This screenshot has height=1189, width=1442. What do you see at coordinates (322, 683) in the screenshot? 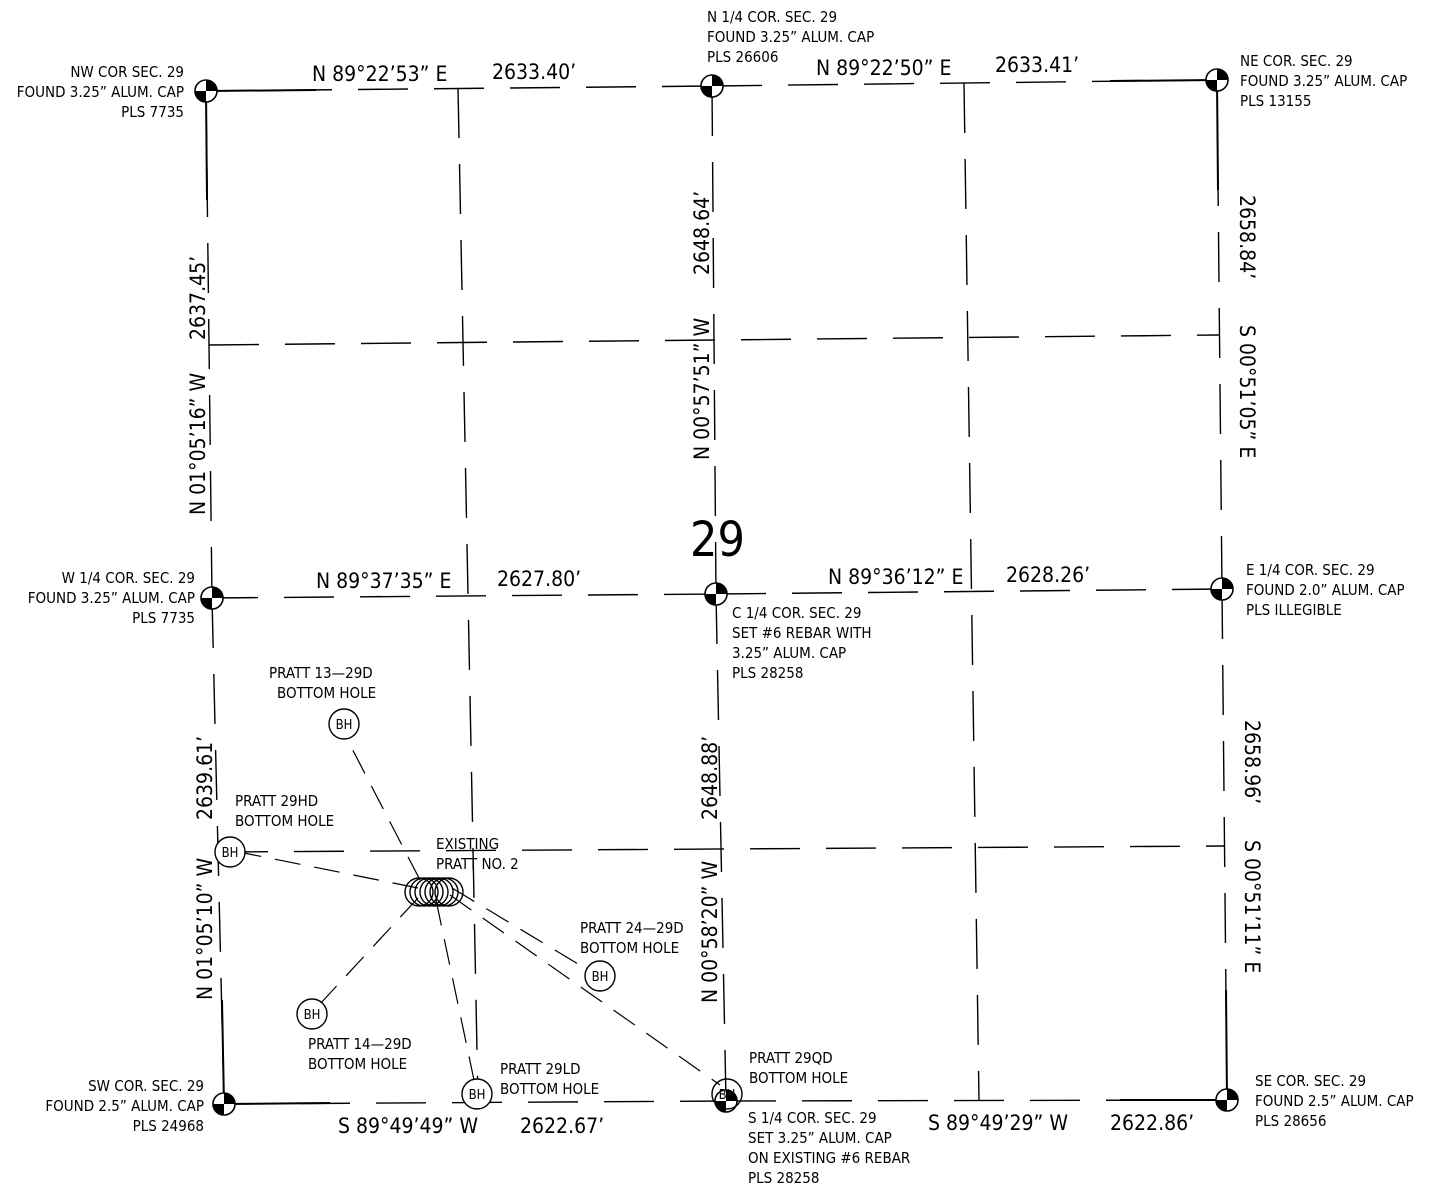
I see `well-label-13-29d: PRATT 13—29D BOTTOM HOLE` at bounding box center [322, 683].